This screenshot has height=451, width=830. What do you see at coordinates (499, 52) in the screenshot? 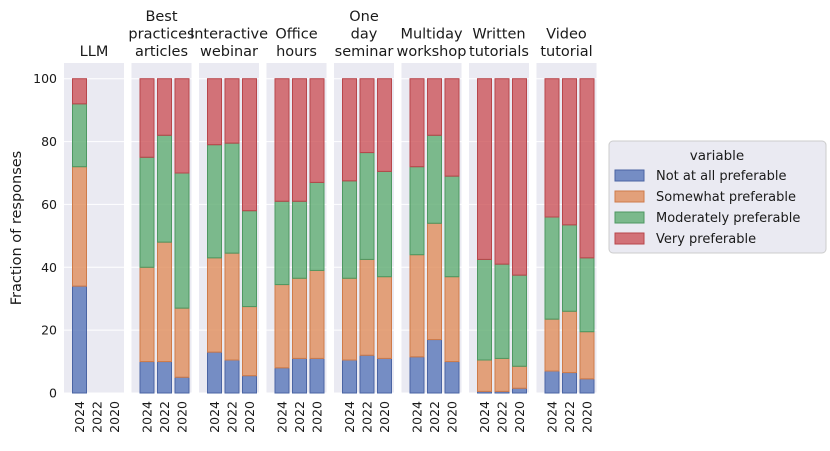
I see `facet-title: tutorials` at bounding box center [499, 52].